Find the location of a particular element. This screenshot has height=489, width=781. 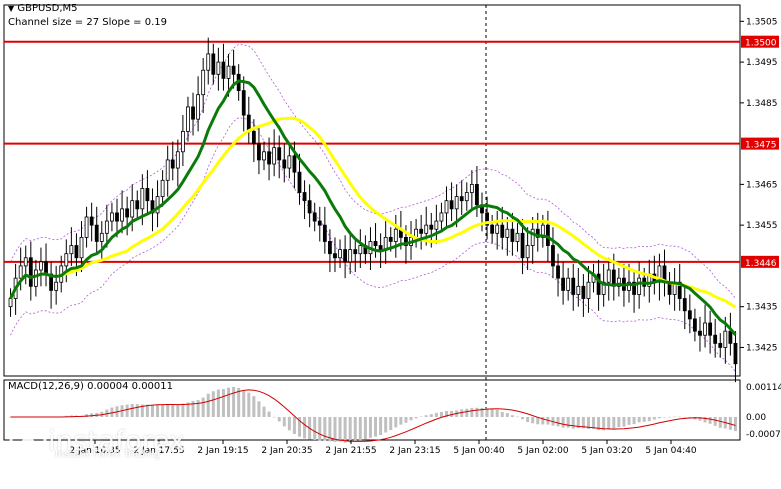

dropdown-triangle-icon: ▼ is located at coordinates (11, 8).